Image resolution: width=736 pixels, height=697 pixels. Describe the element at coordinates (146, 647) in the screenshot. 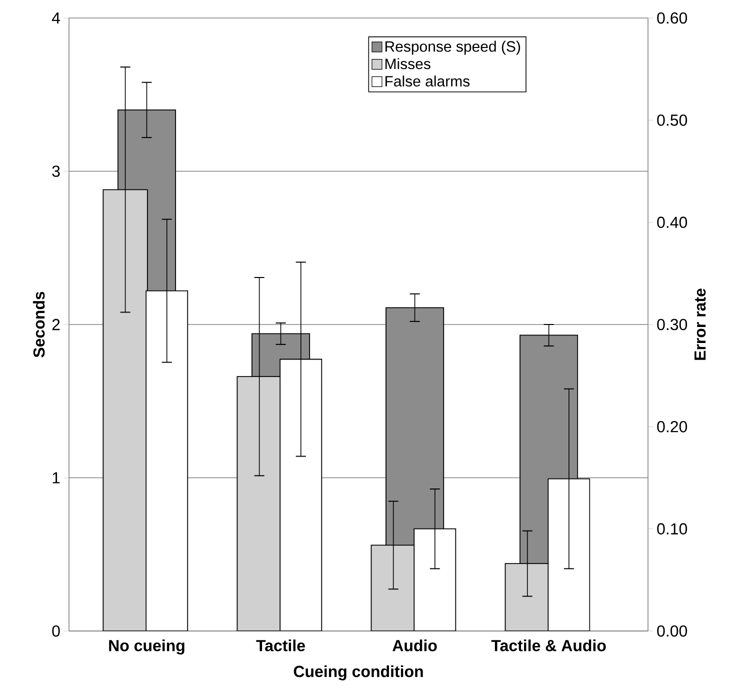

I see `x-tick-label: No cueing` at that location.